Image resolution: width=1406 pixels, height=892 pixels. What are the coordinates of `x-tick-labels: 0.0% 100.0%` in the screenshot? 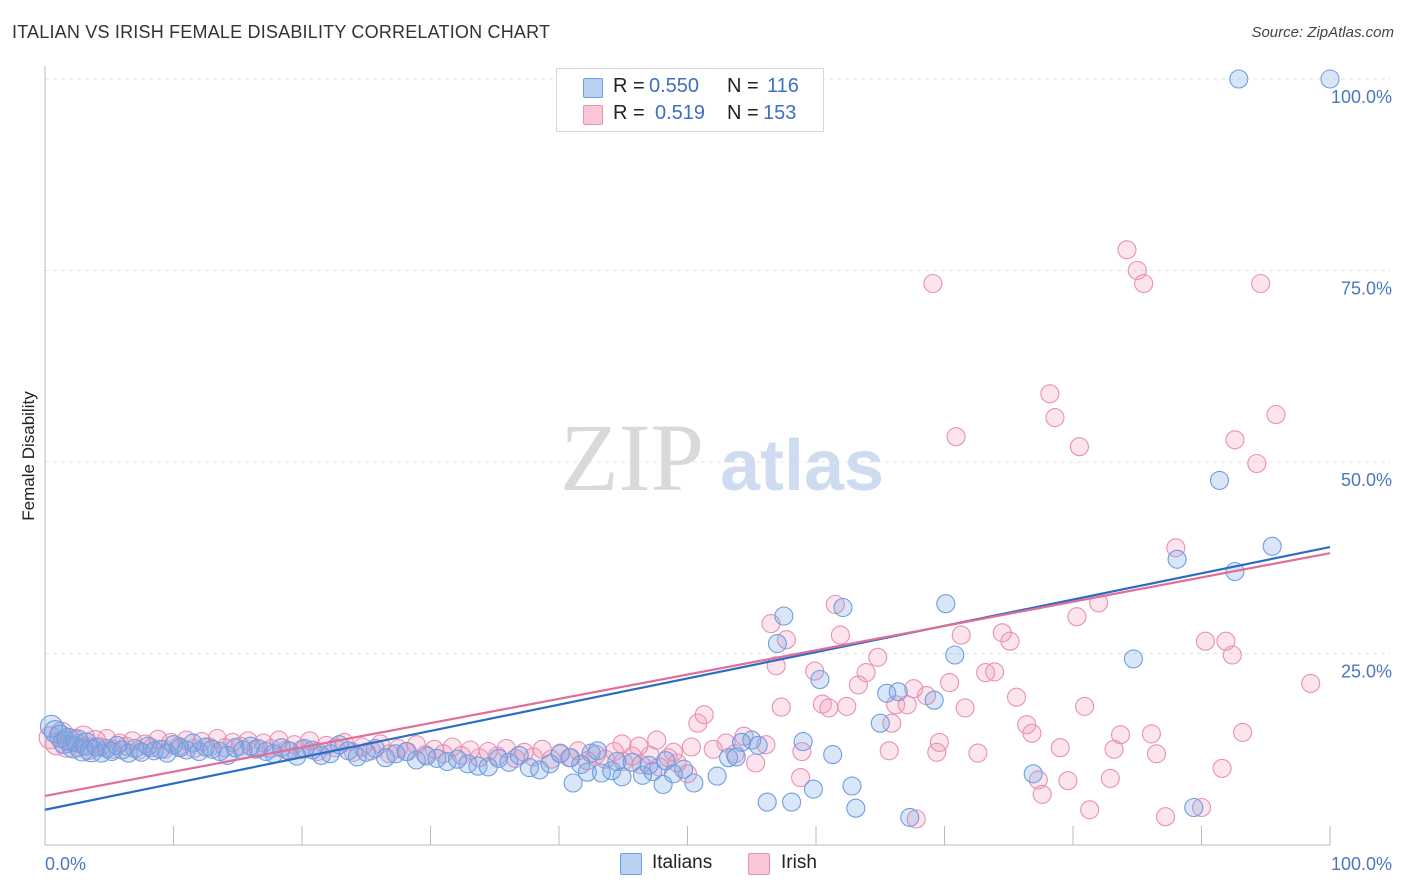 It's located at (718, 864).